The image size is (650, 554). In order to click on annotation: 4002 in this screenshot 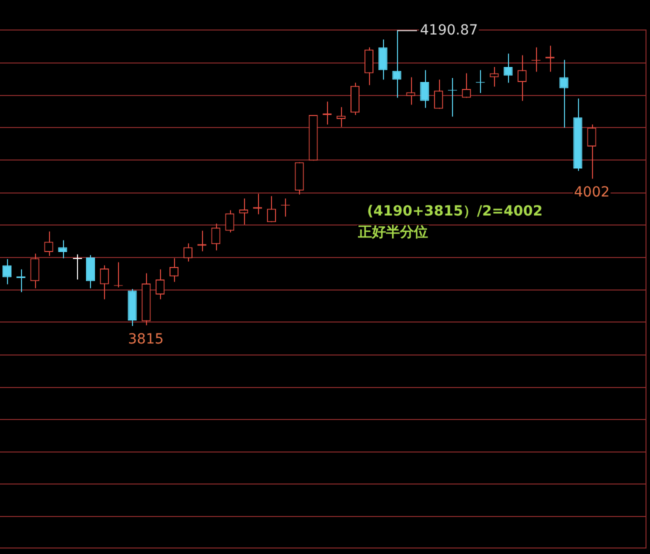, I will do `click(592, 192)`.